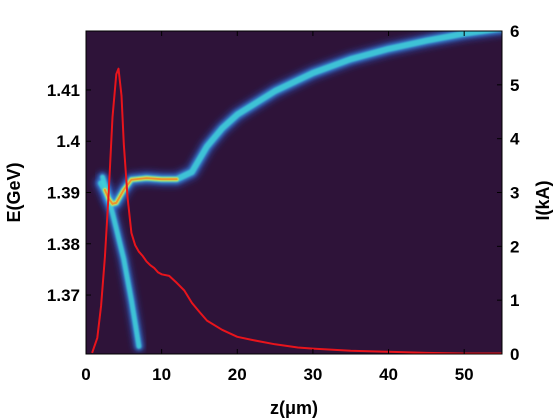  Describe the element at coordinates (543, 200) in the screenshot. I see `right-y-axis-label: I(kA)` at that location.